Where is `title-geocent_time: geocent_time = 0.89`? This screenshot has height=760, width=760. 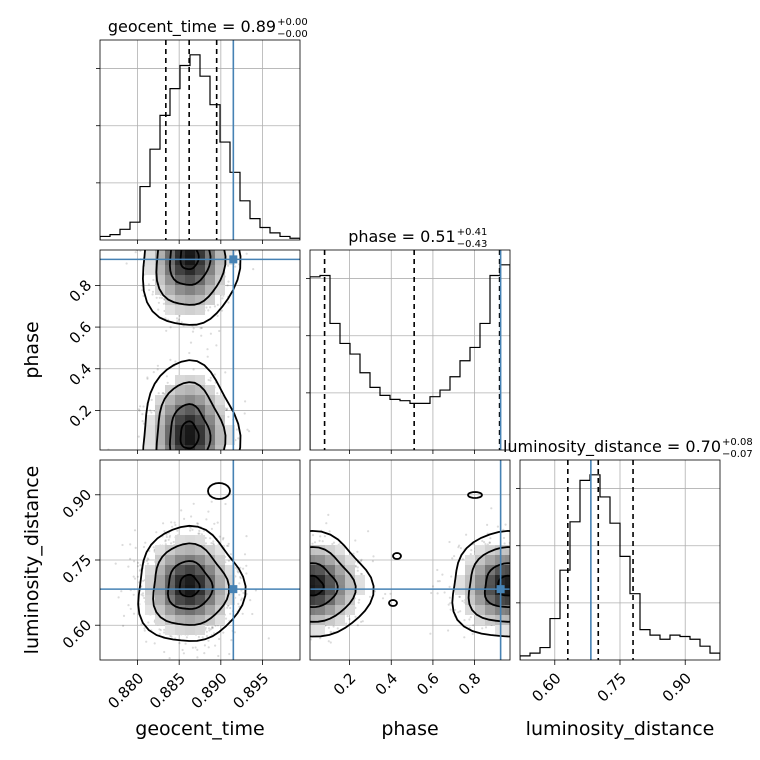 title-geocent_time: geocent_time = 0.89 is located at coordinates (192, 27).